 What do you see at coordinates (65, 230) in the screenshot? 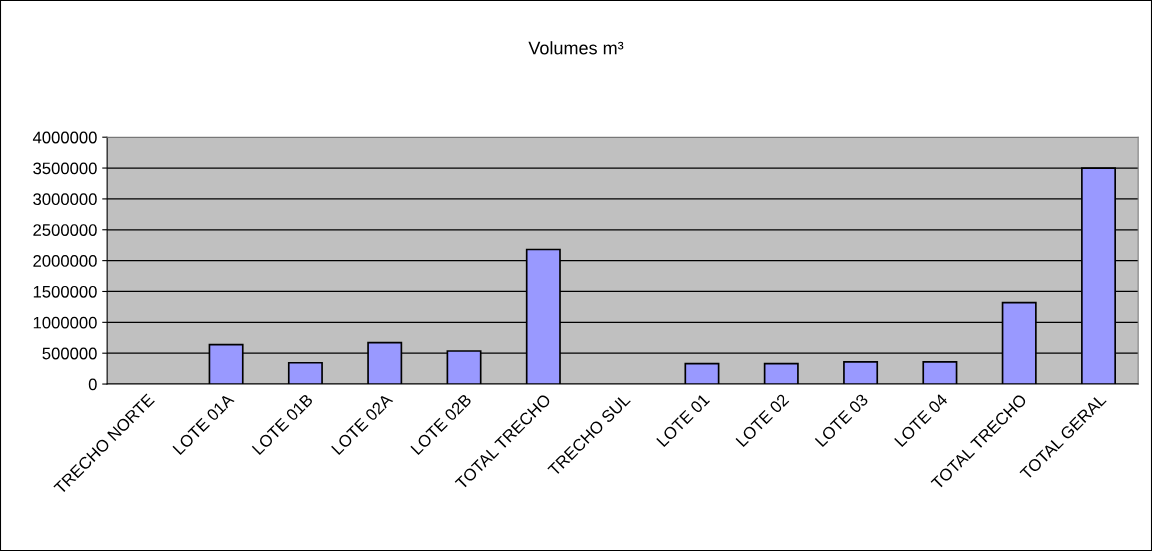
I see `y-tick-label: 2500000` at bounding box center [65, 230].